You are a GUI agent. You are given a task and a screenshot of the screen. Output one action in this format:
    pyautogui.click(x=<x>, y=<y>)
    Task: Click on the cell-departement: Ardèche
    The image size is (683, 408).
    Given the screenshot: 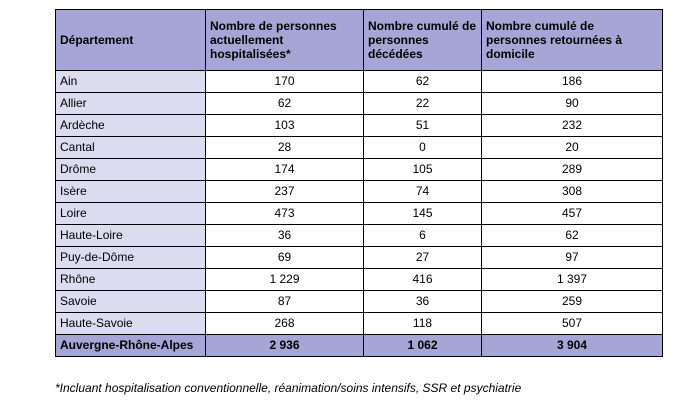 What is the action you would take?
    pyautogui.click(x=130, y=125)
    